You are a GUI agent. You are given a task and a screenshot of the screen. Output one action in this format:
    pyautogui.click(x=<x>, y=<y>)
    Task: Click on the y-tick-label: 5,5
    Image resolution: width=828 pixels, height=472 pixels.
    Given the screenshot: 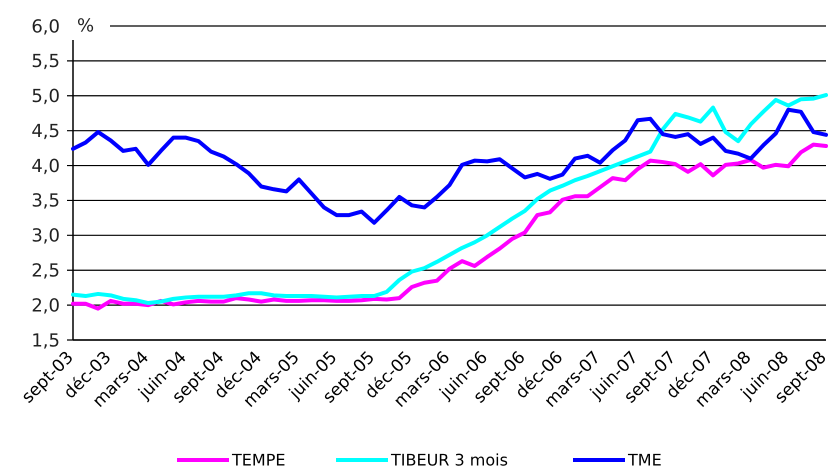 What is the action you would take?
    pyautogui.click(x=45, y=61)
    